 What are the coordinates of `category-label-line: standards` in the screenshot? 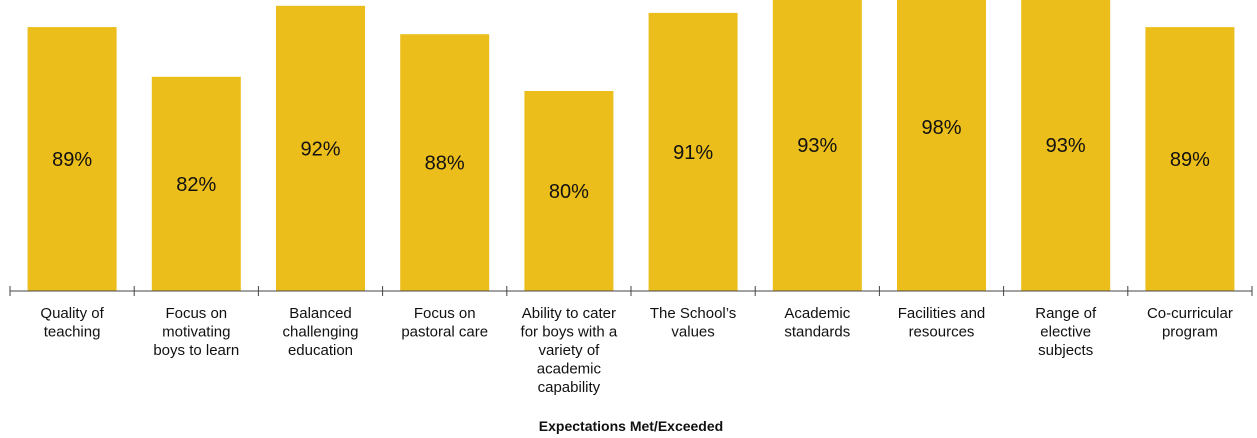 It's located at (817, 332).